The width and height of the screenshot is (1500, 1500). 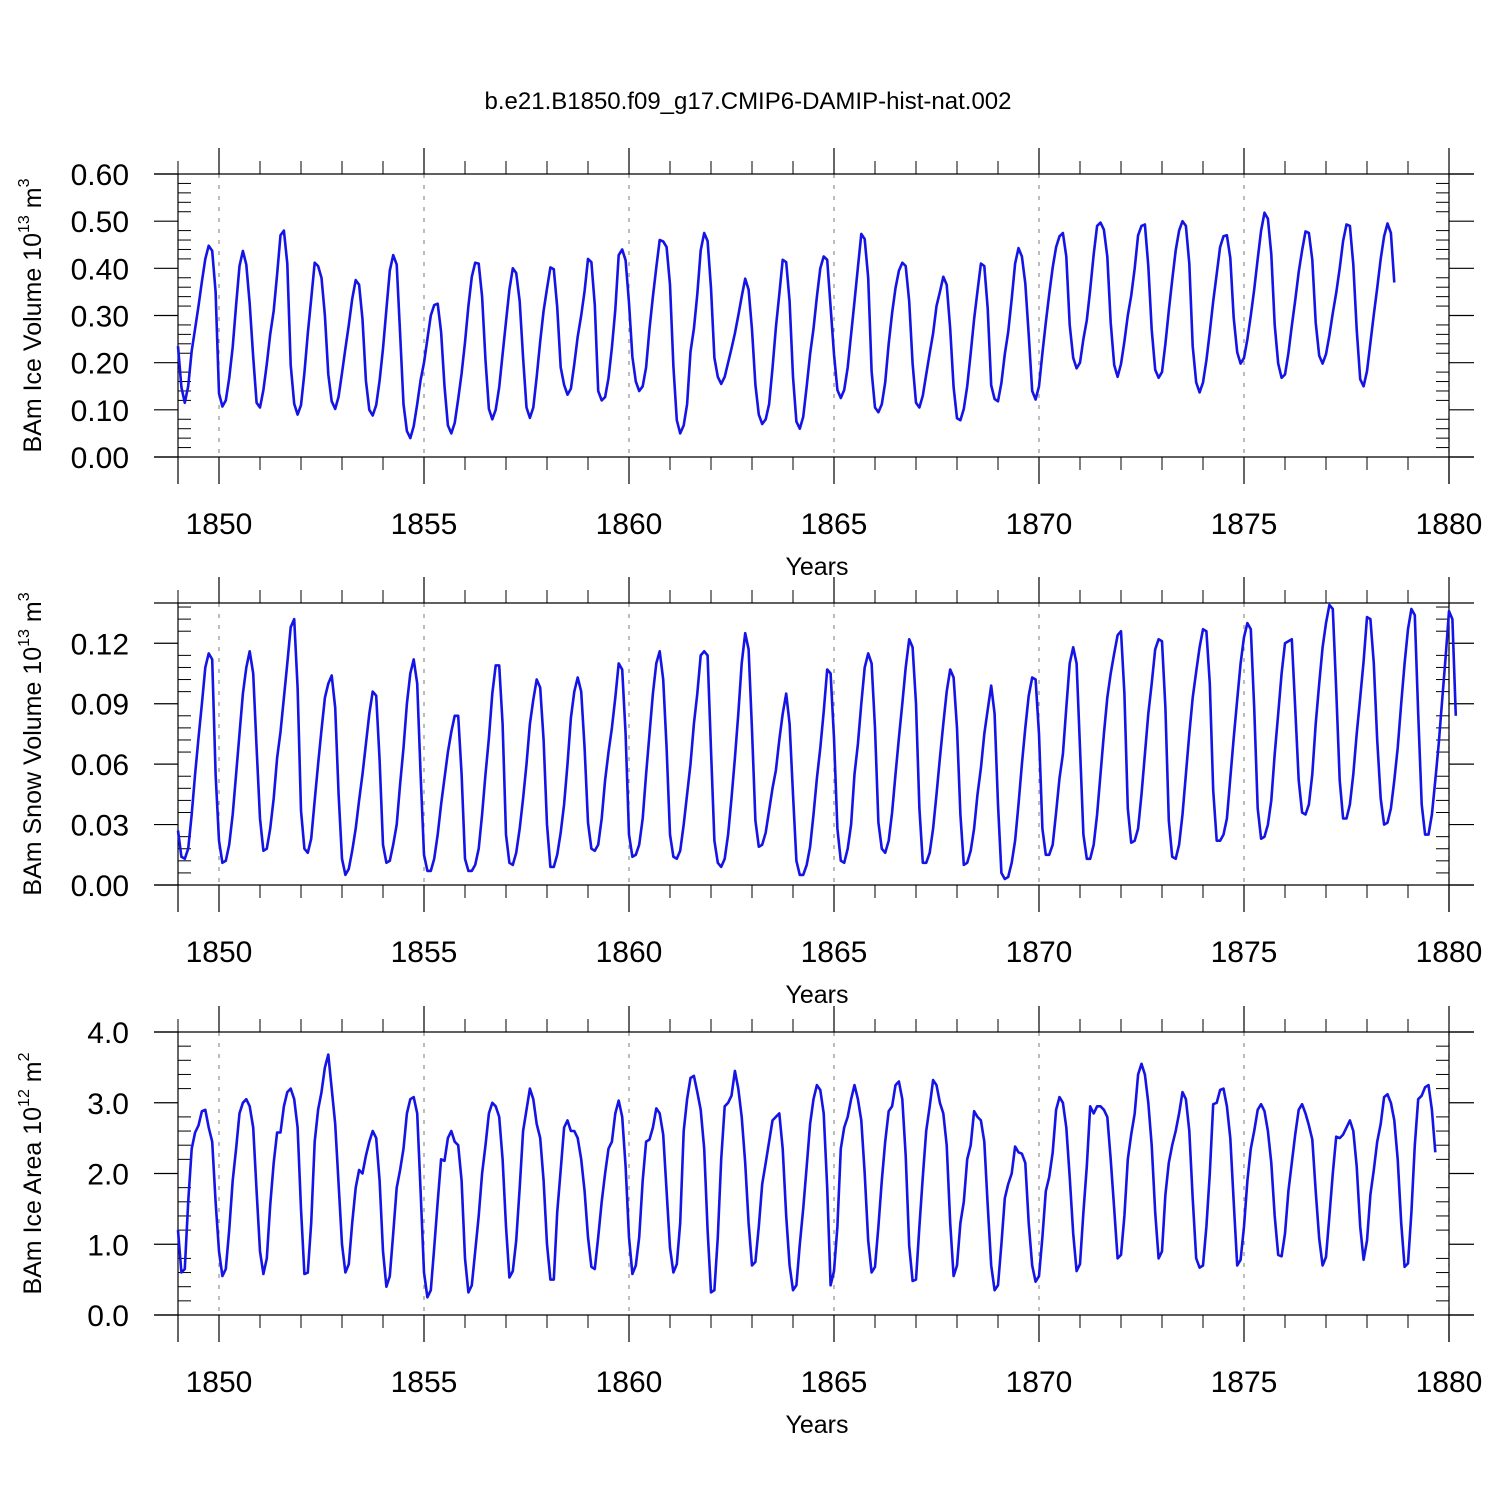 What do you see at coordinates (33, 1201) in the screenshot?
I see `y-axis-label-part: BAm Ice Area 10` at bounding box center [33, 1201].